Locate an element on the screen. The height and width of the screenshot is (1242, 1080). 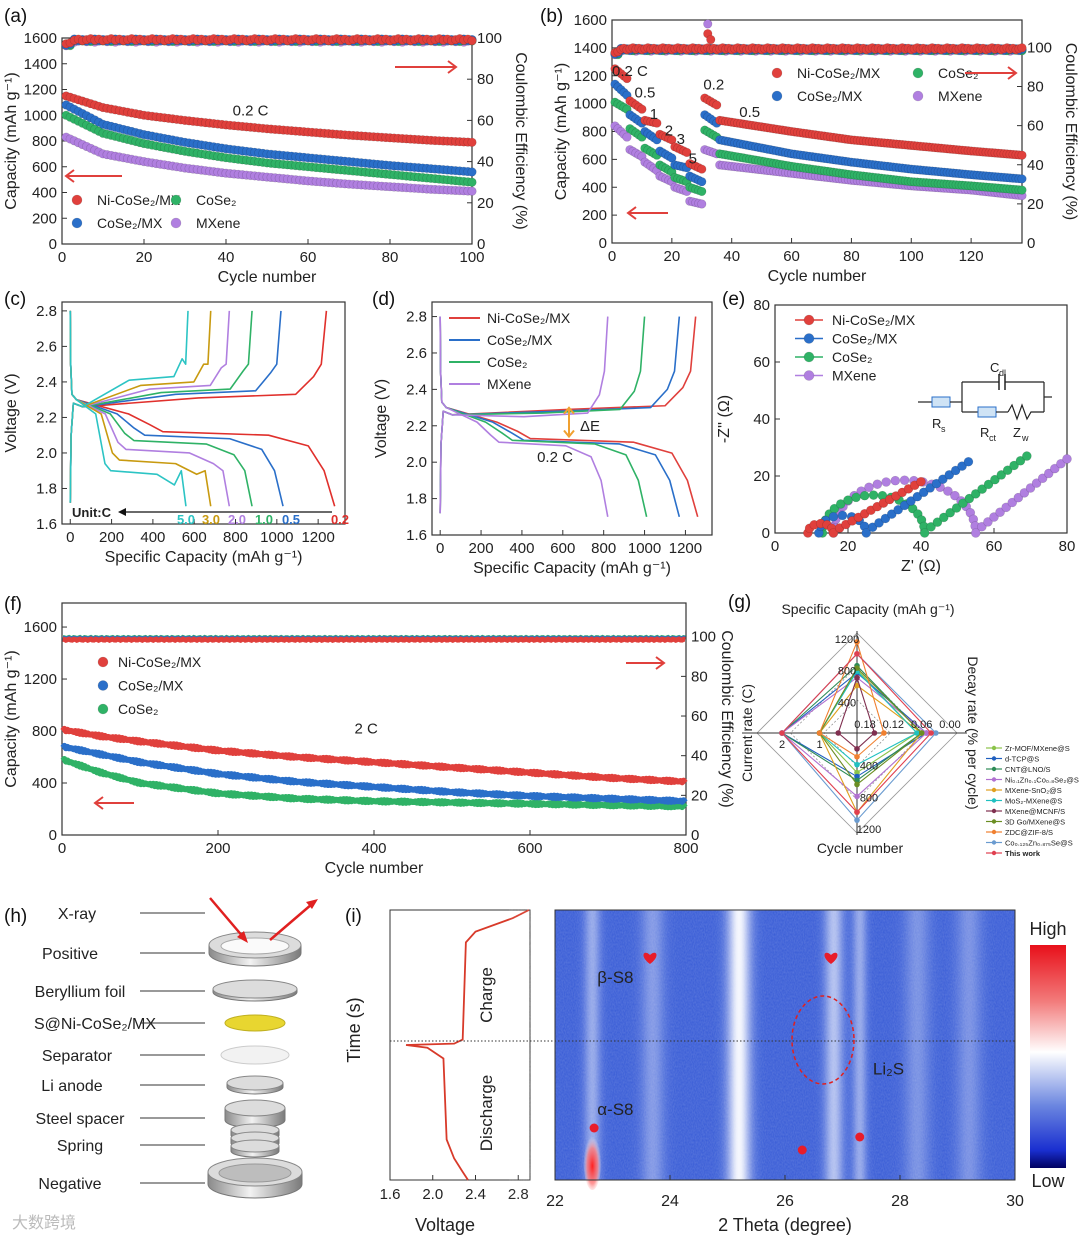
label-rct-main: R is located at coordinates (984, 432).